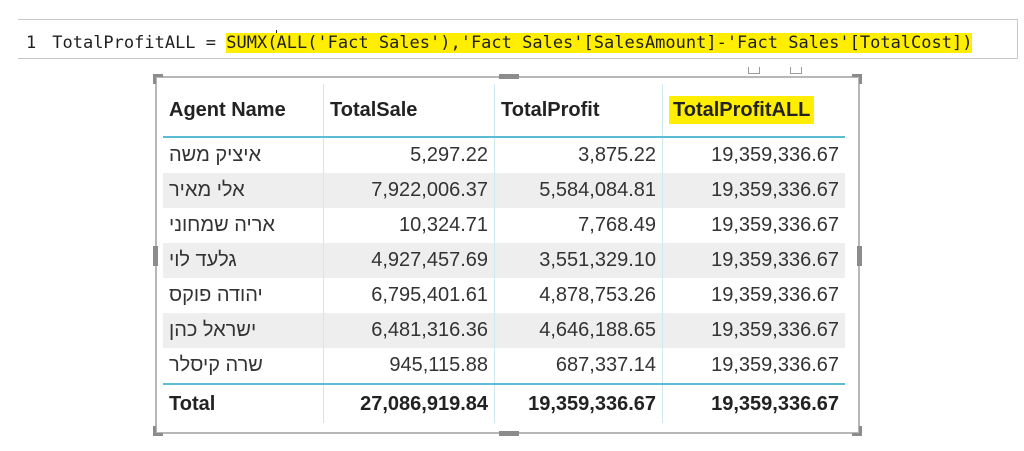 The height and width of the screenshot is (451, 1024). What do you see at coordinates (790, 66) in the screenshot?
I see `visual-header-icons` at bounding box center [790, 66].